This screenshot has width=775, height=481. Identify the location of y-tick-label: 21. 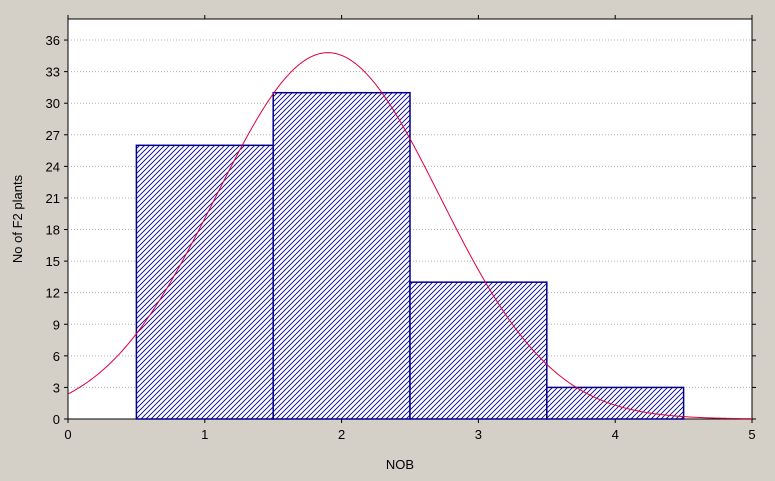
(53, 198).